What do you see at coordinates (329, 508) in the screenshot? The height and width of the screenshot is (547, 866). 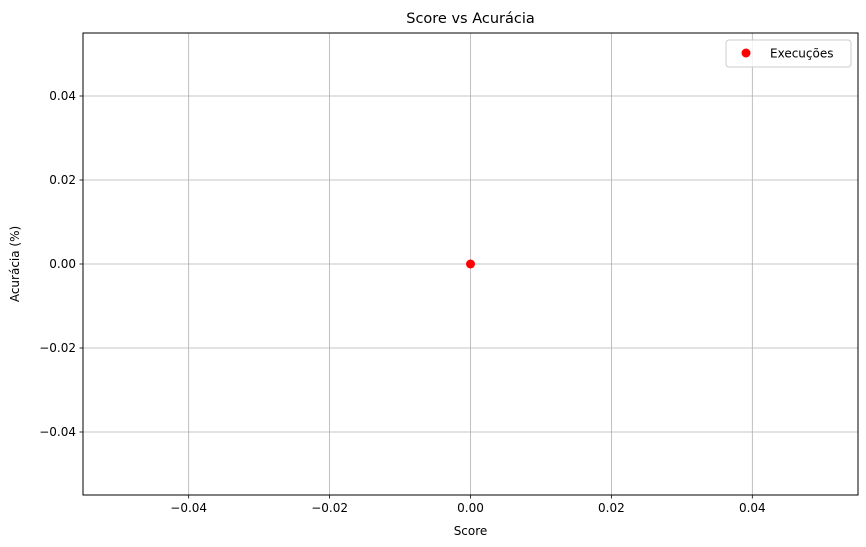 I see `x-tick-label: −0.02` at bounding box center [329, 508].